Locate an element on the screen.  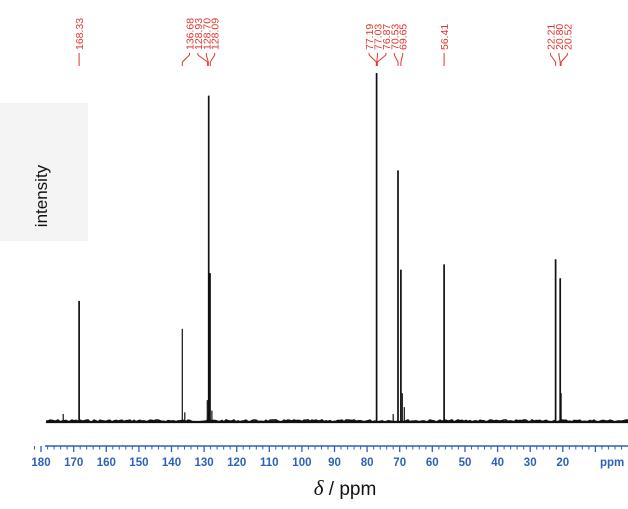
peak-label: 77.19 is located at coordinates (370, 37).